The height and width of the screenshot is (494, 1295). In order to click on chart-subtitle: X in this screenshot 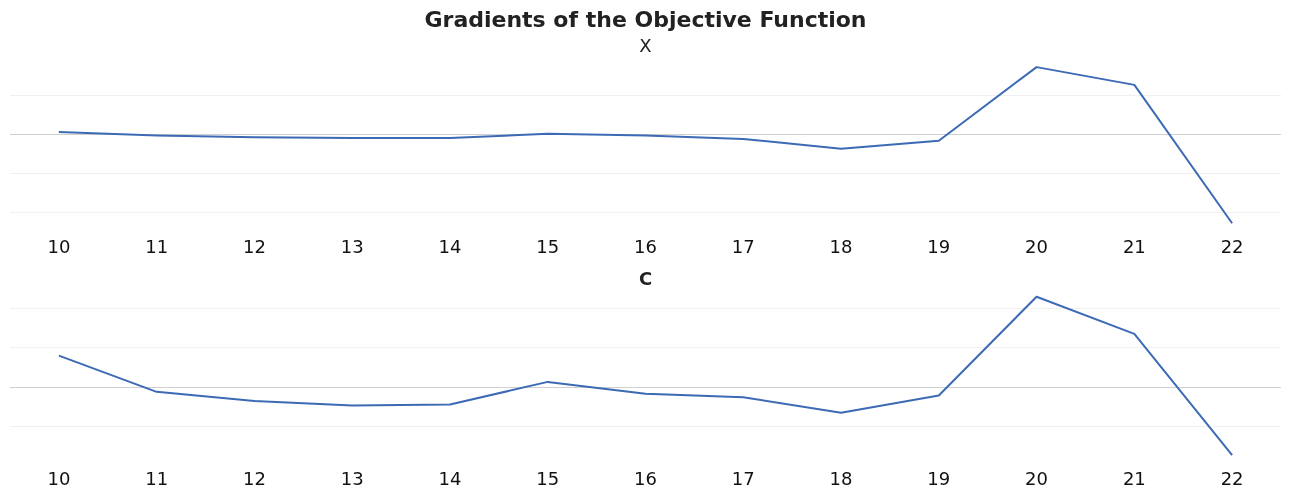, I will do `click(645, 45)`.